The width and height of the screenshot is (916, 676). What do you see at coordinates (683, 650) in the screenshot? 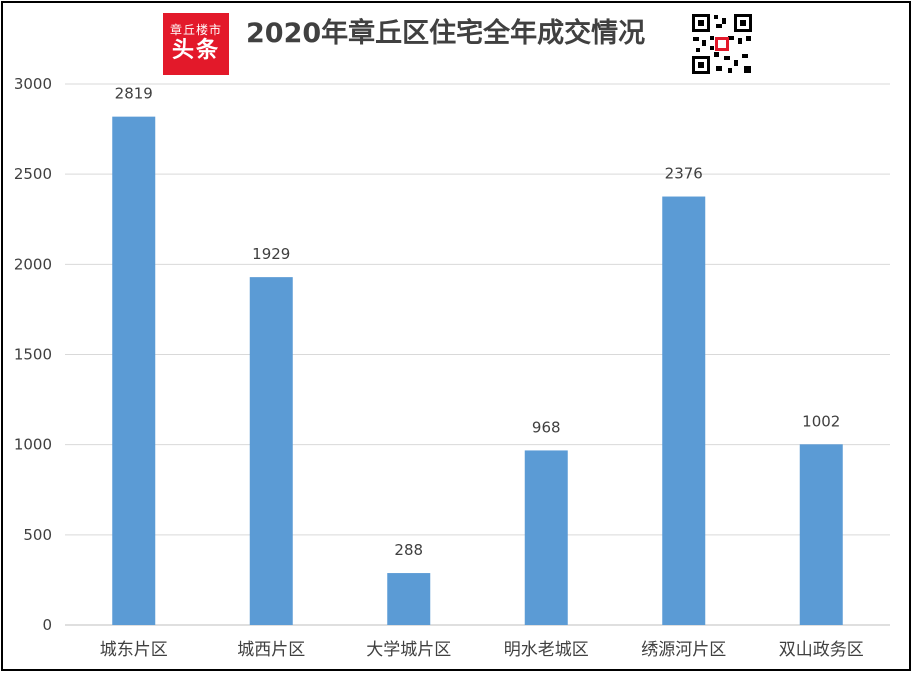
I see `x-tick-label: 绣源河片区` at bounding box center [683, 650].